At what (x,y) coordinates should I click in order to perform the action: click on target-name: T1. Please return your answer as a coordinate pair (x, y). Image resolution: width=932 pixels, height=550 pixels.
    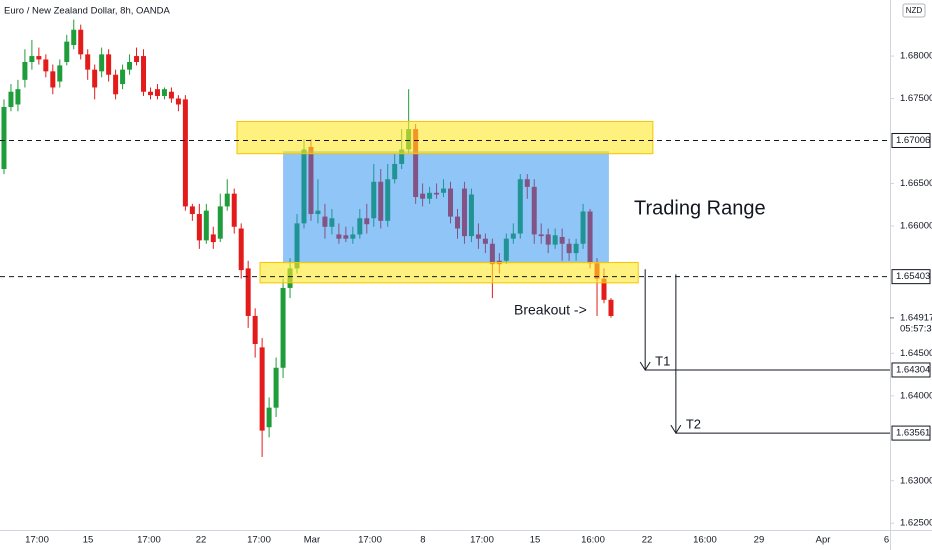
    Looking at the image, I should click on (662, 360).